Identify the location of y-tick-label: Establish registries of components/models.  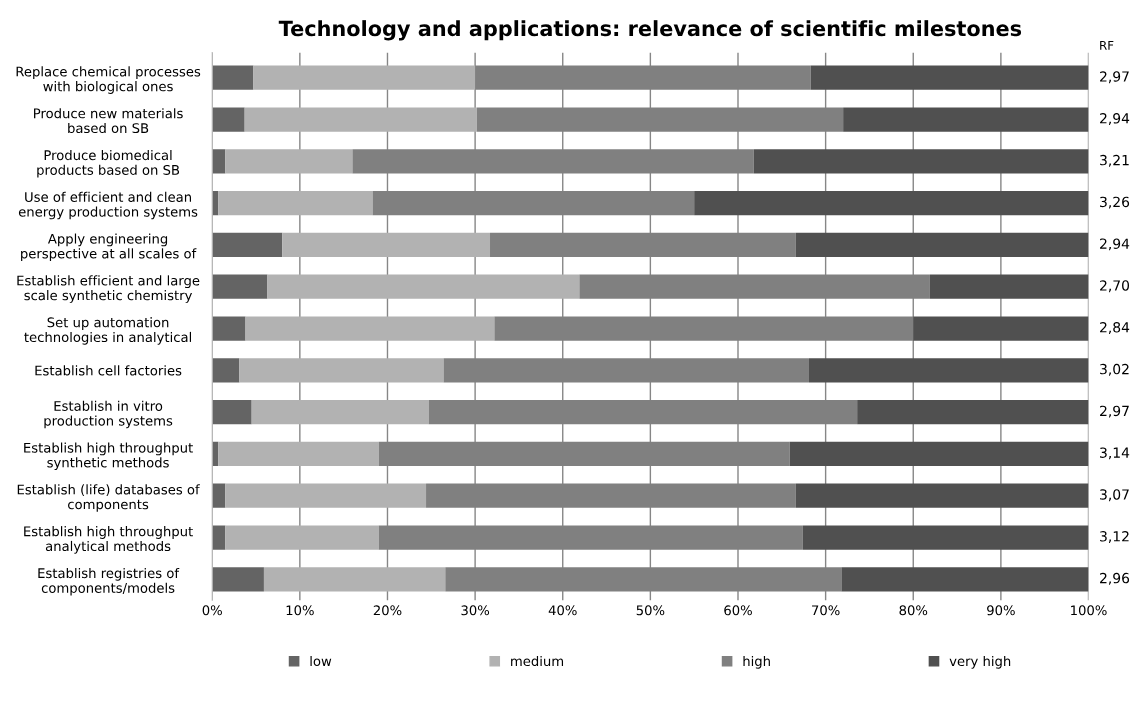
(109, 581).